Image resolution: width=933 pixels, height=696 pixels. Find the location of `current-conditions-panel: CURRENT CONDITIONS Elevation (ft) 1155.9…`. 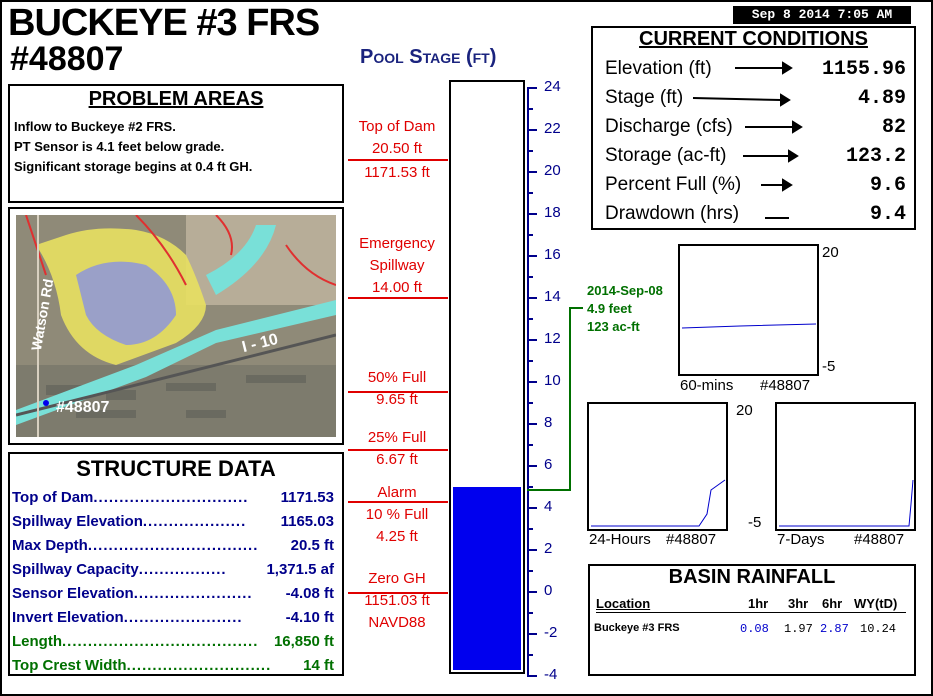

current-conditions-panel: CURRENT CONDITIONS Elevation (ft) 1155.9… is located at coordinates (753, 128).